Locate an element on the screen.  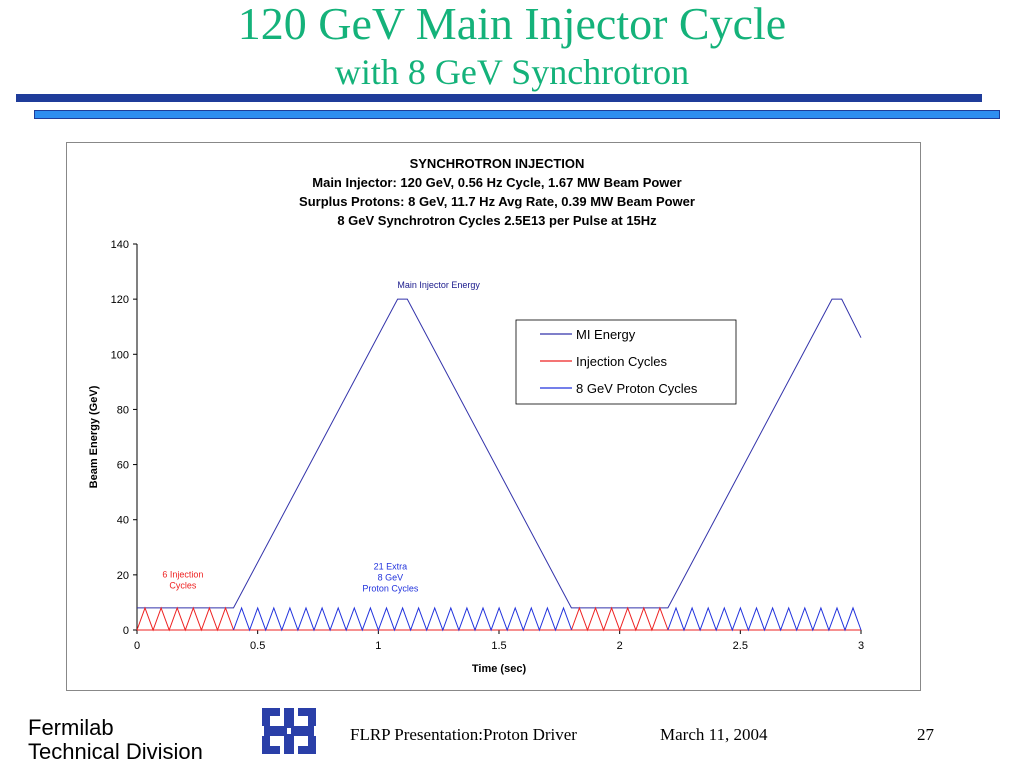
x-axis-label: Time (sec) is located at coordinates (499, 669).